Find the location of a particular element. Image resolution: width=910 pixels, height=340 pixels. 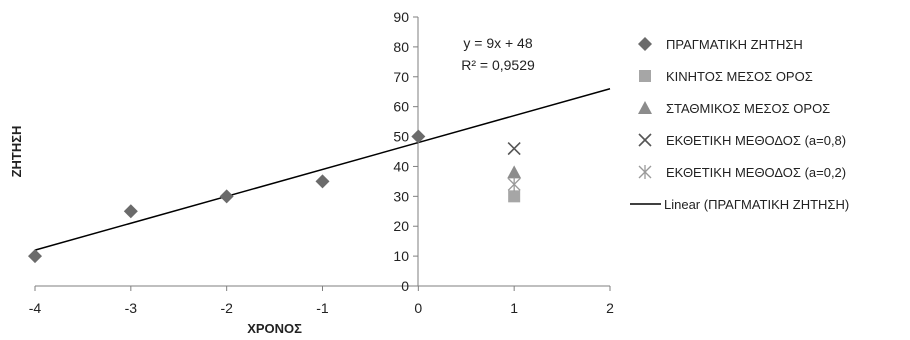

x-tick-label: 2 is located at coordinates (610, 308).